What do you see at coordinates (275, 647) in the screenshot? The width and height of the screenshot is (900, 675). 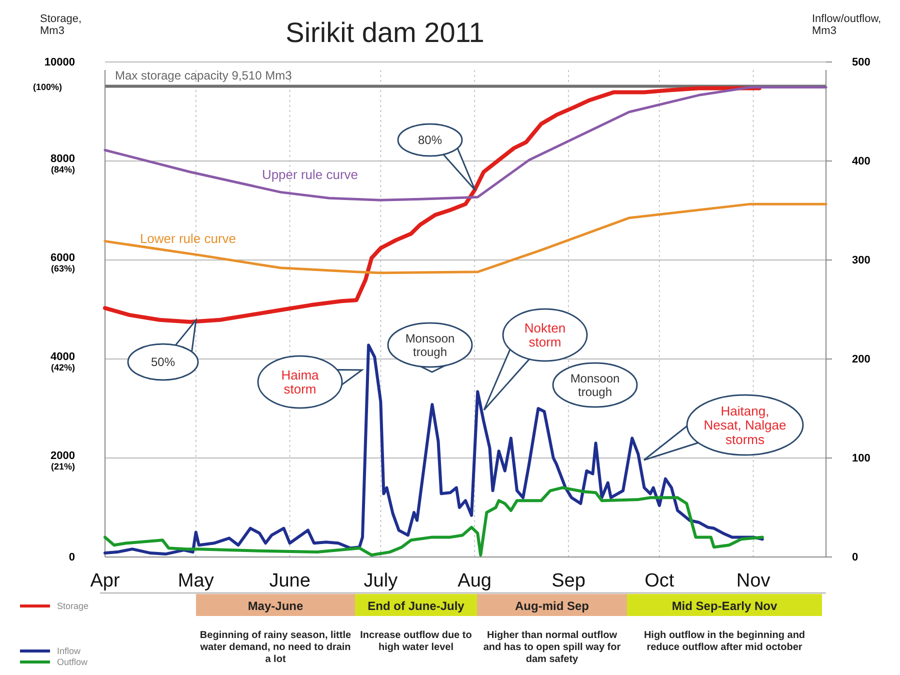 I see `text: Beginning of rainy season, little water demand, no need to drain a lot` at bounding box center [275, 647].